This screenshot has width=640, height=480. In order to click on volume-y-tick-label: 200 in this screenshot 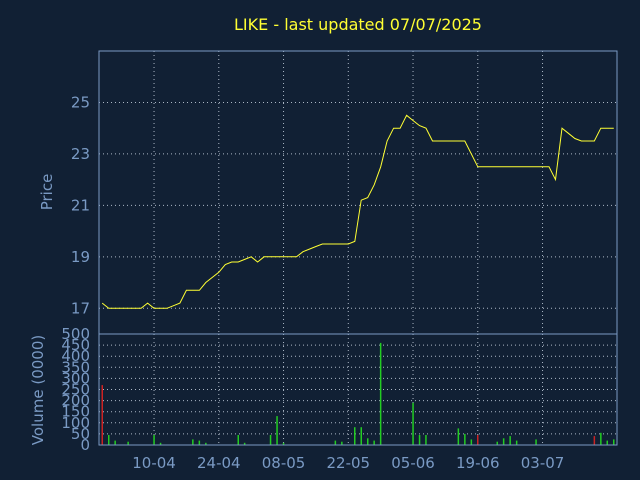, I will do `click(75, 401)`.